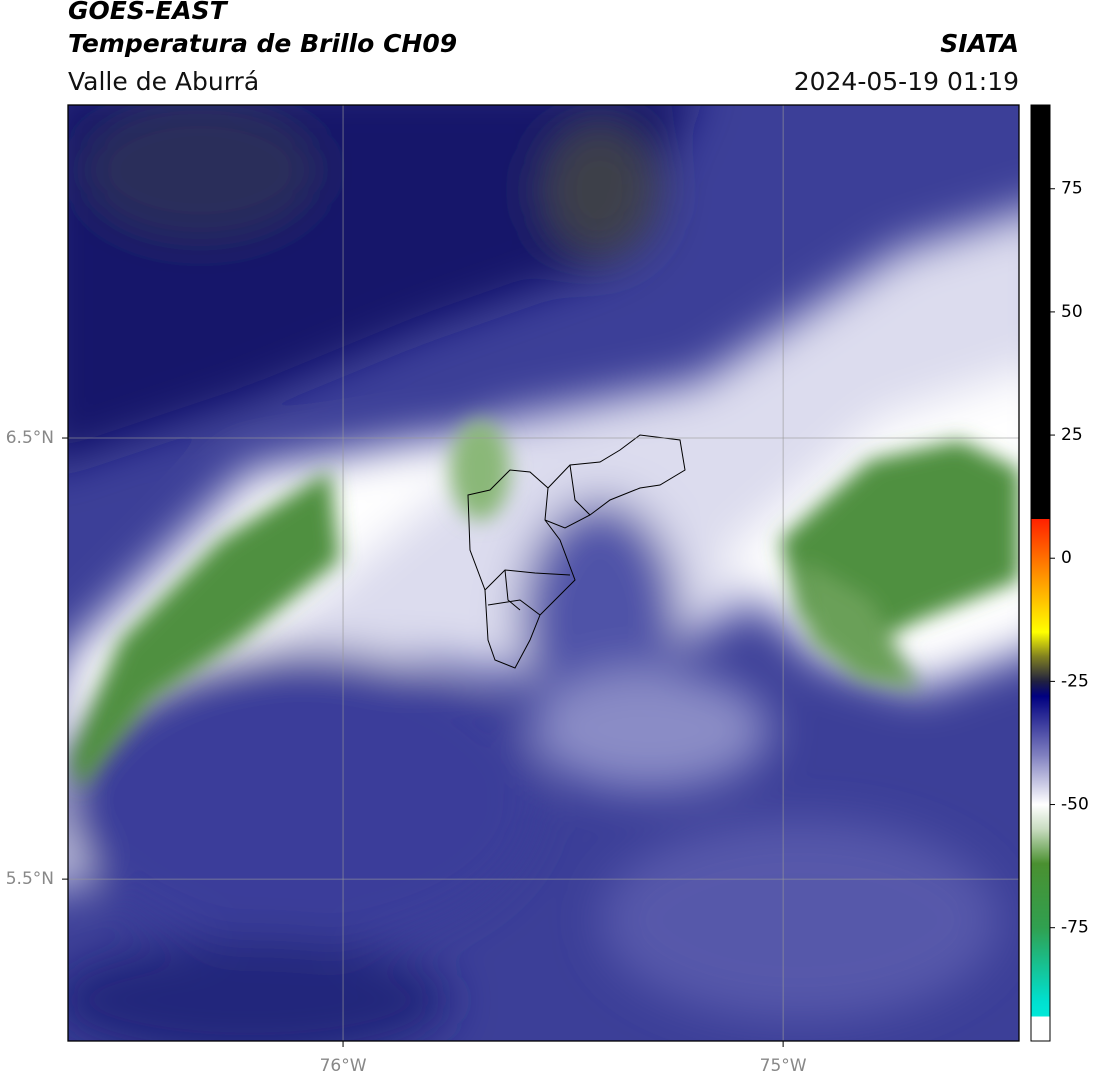 This screenshot has height=1078, width=1094. What do you see at coordinates (1066, 558) in the screenshot?
I see `colorbar-tick-label: 0` at bounding box center [1066, 558].